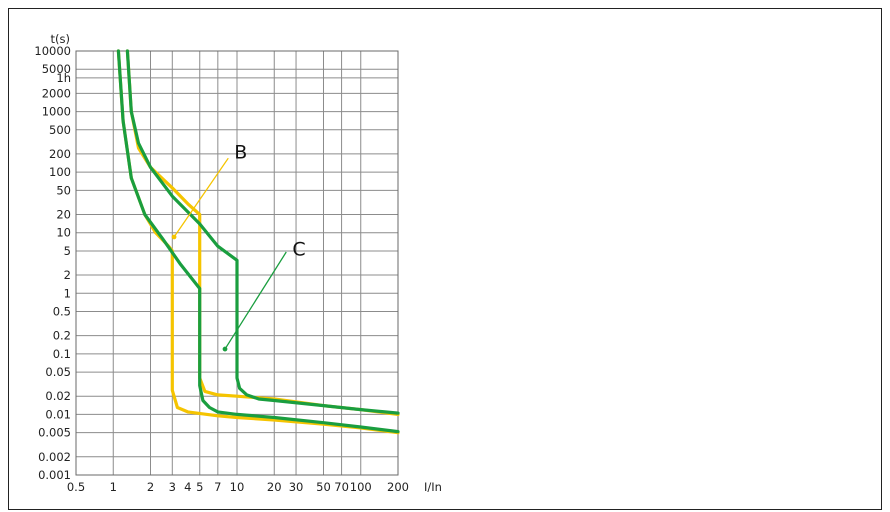  I want to click on y-tick-label: 2000, so click(56, 93).